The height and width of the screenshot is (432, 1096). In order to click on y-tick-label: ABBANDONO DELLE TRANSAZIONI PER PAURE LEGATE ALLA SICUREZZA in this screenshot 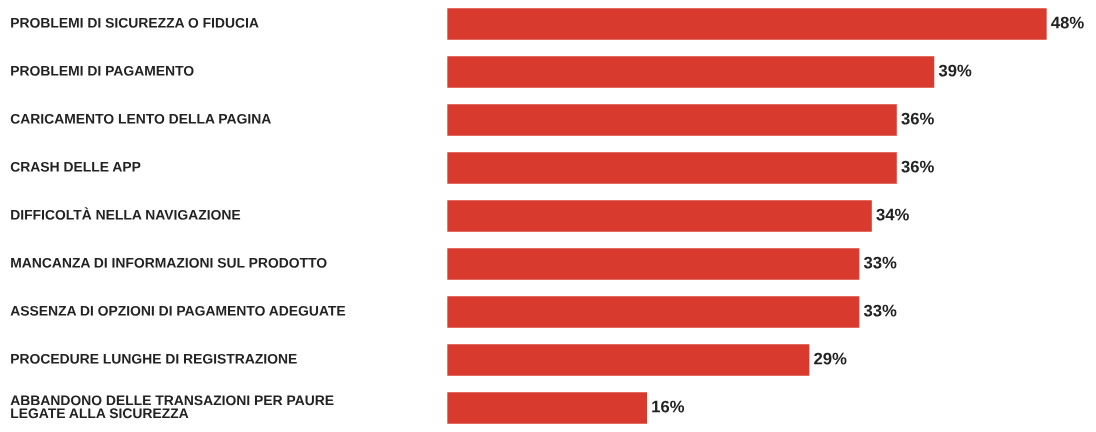, I will do `click(172, 407)`.